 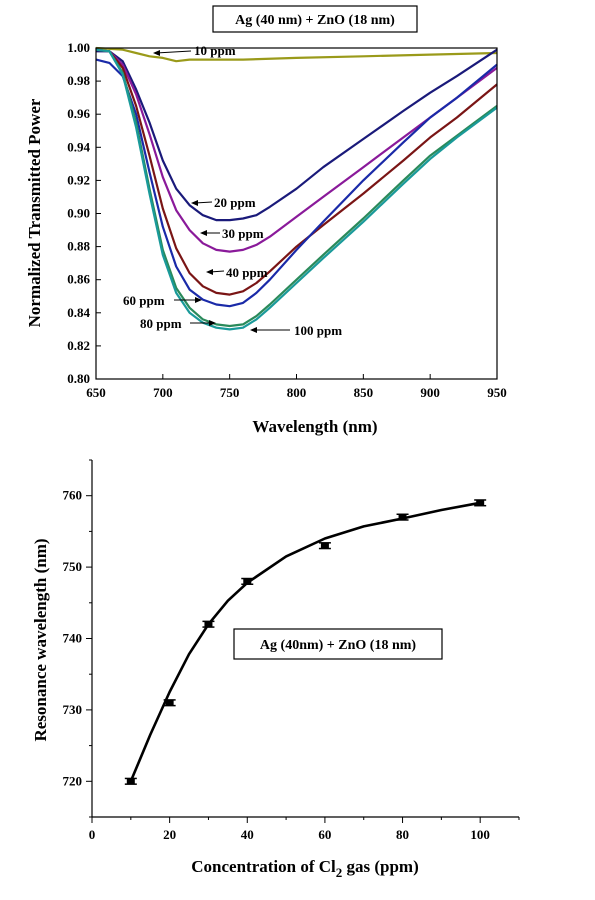 I want to click on resonance-y-tick-label: 740, so click(x=73, y=638).